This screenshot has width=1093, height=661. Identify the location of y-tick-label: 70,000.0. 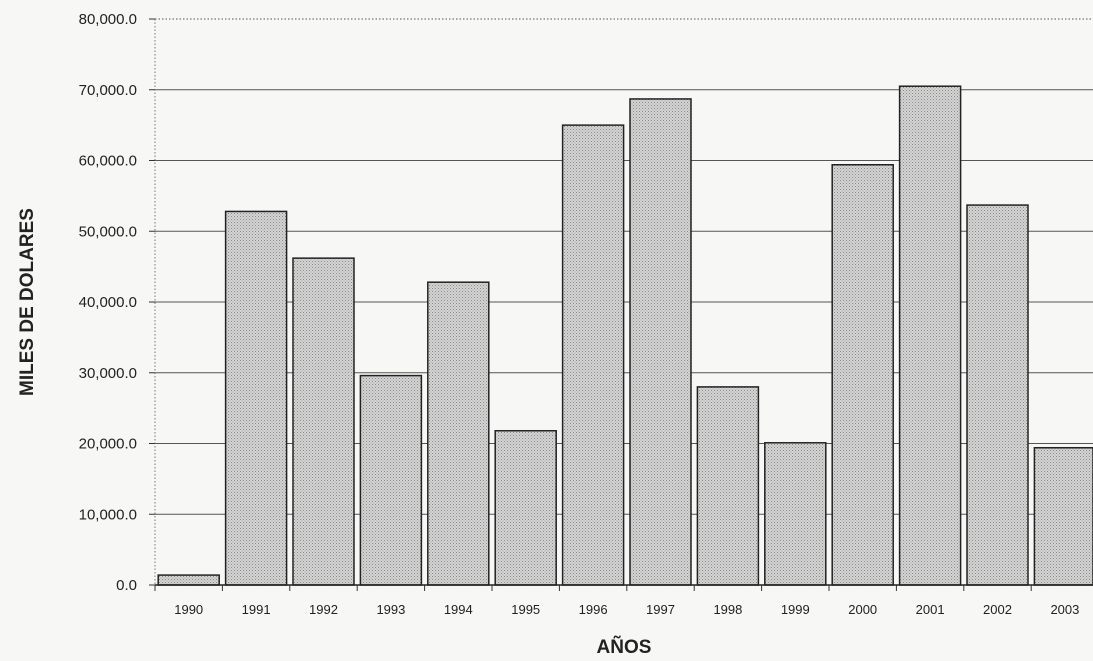
(108, 90).